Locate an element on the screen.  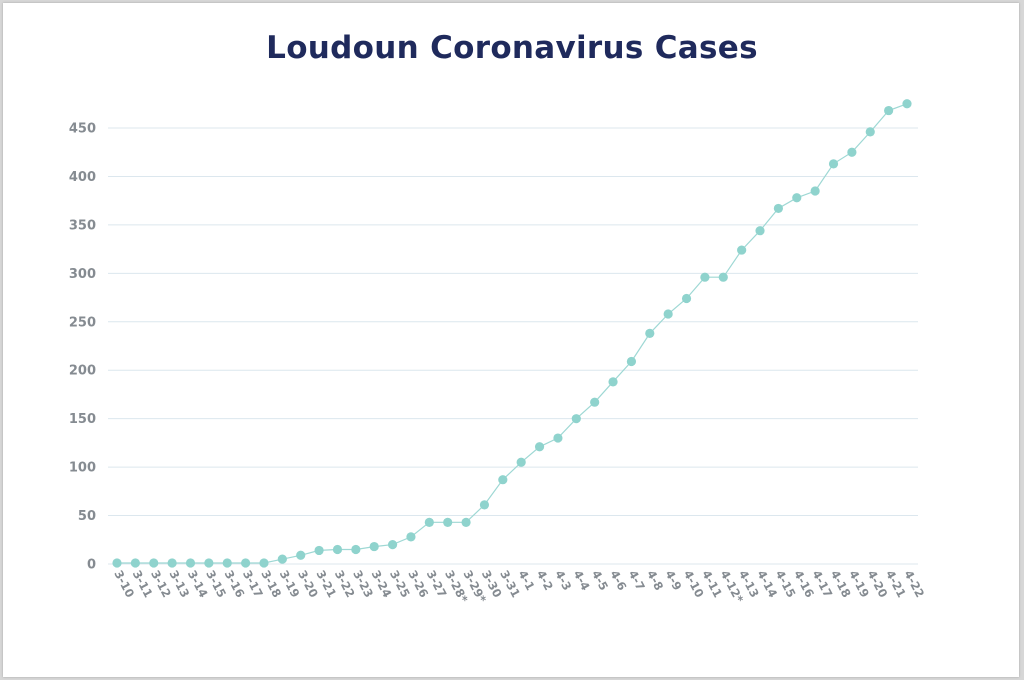
x-tick-label-4-7: 4-7 is located at coordinates (637, 580).